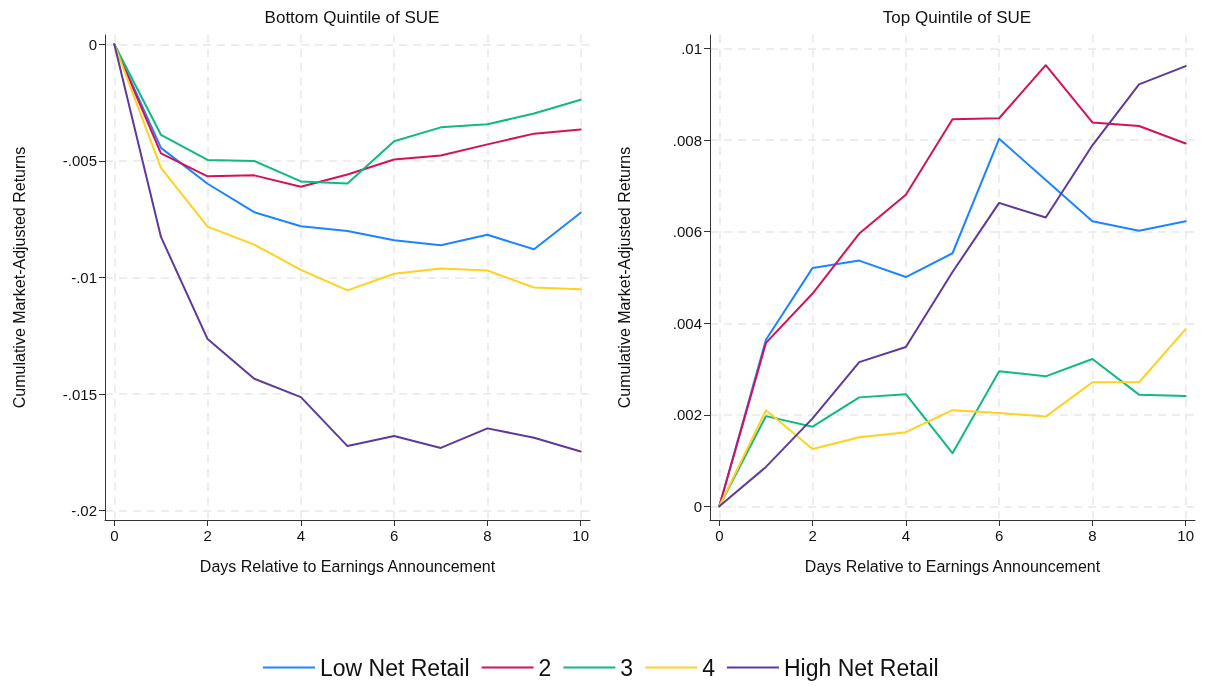 This screenshot has width=1206, height=692. Describe the element at coordinates (957, 17) in the screenshot. I see `chart-title: Top Quintile of SUE` at that location.